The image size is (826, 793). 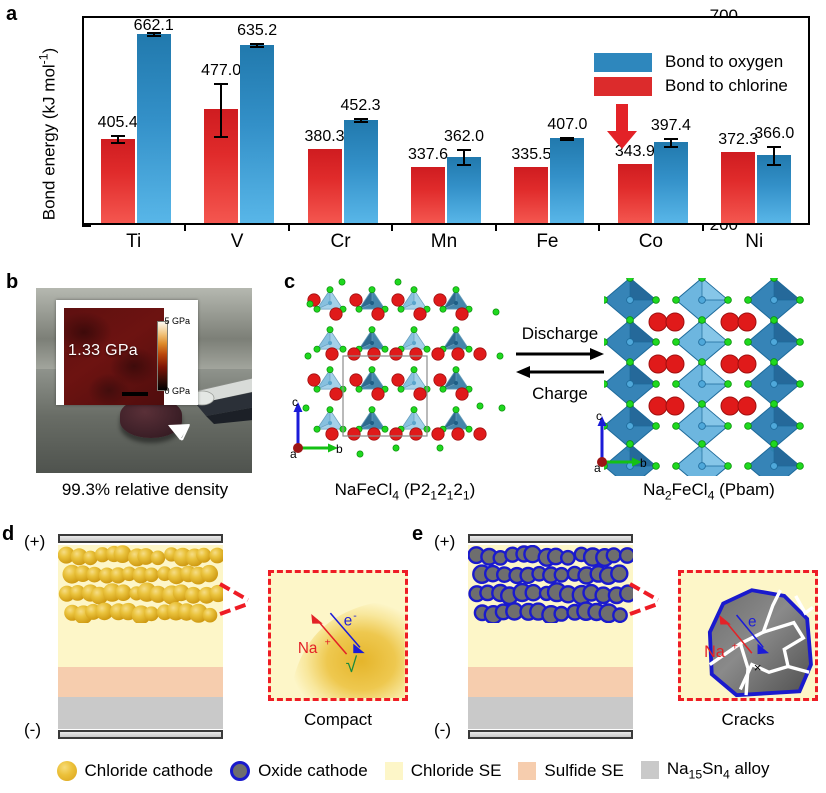 I want to click on panel-e-cell-stack, so click(x=550, y=636).